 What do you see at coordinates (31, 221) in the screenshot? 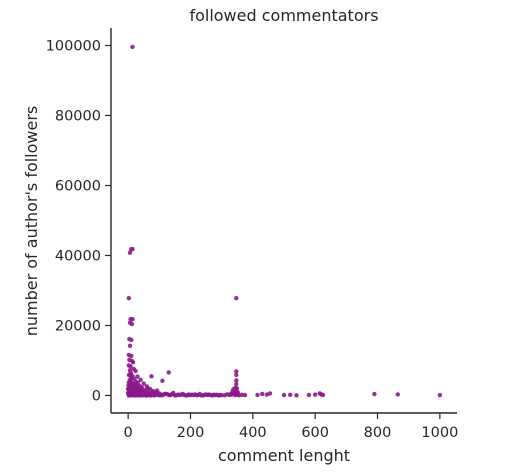
I see `y-axis-label: number of author's followers` at bounding box center [31, 221].